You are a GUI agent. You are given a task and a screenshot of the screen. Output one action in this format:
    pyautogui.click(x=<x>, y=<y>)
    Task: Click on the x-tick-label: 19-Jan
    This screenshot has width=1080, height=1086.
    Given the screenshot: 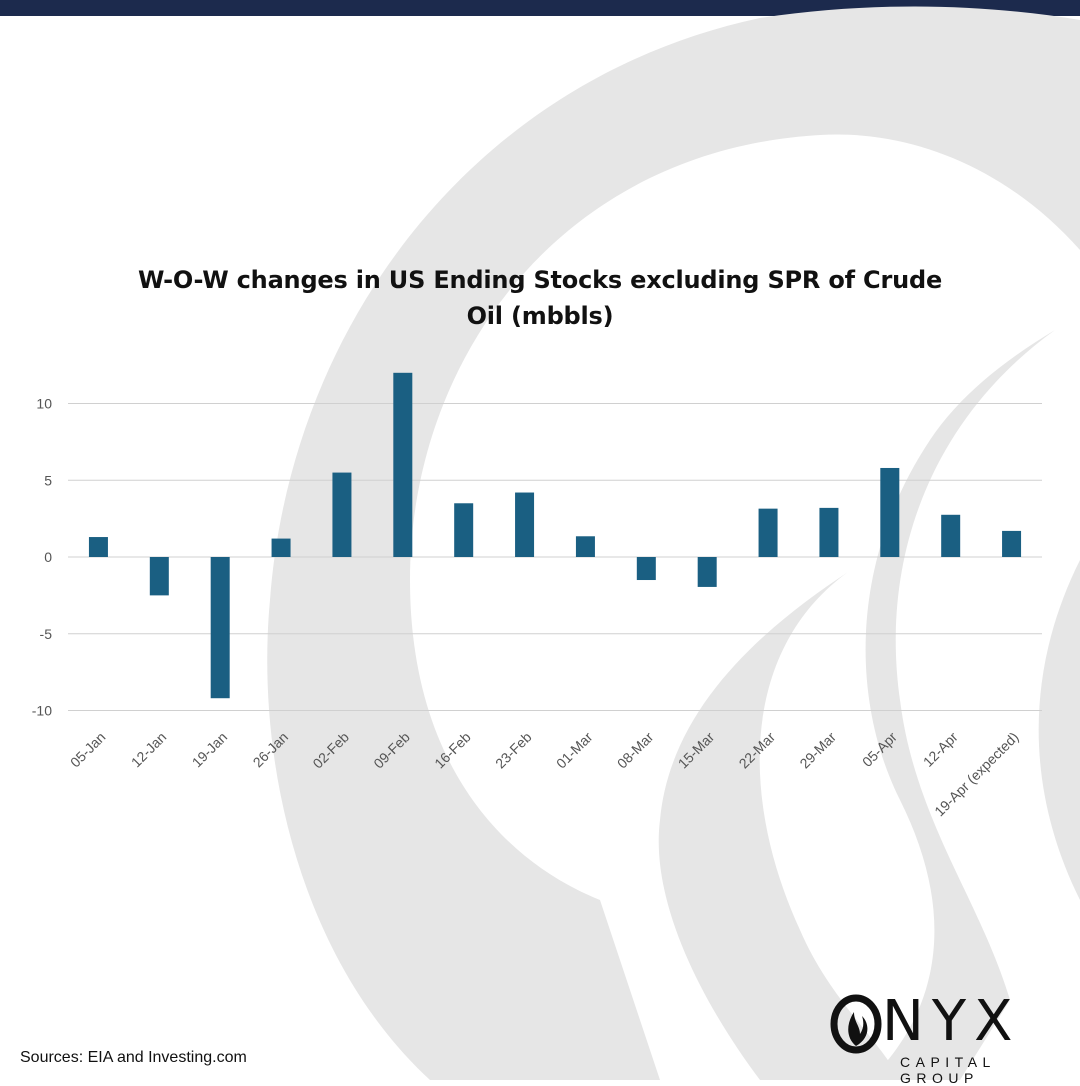 What is the action you would take?
    pyautogui.click(x=210, y=750)
    